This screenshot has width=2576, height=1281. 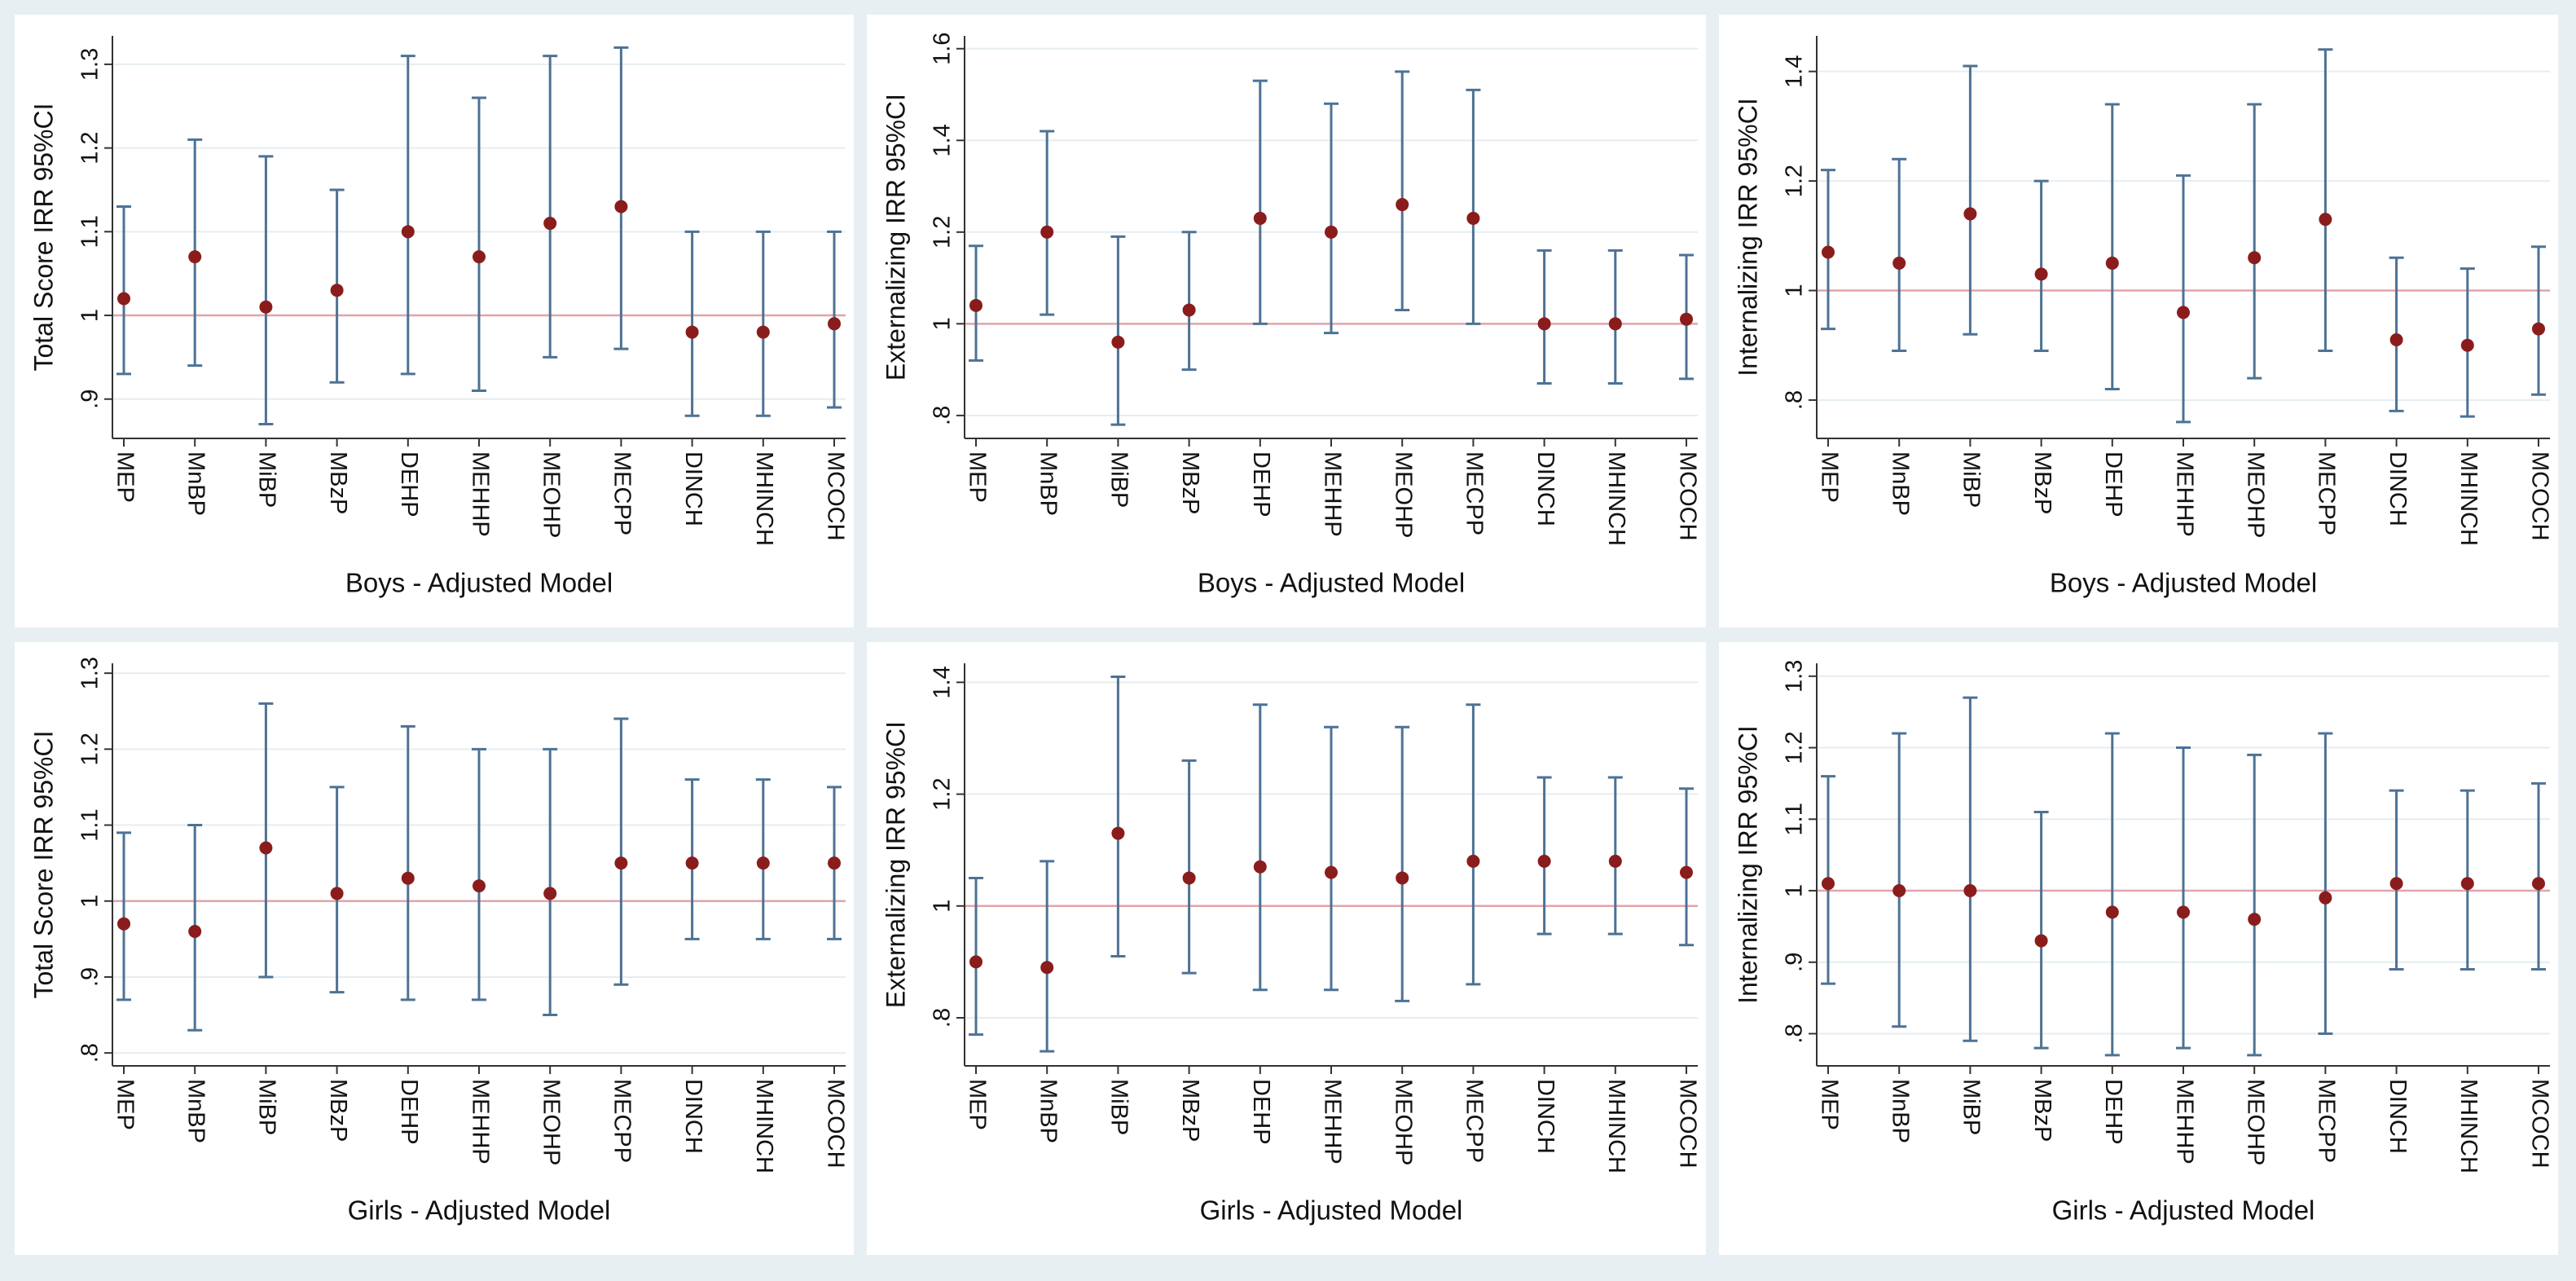 What do you see at coordinates (1795, 819) in the screenshot?
I see `y-tick-label: 1.1` at bounding box center [1795, 819].